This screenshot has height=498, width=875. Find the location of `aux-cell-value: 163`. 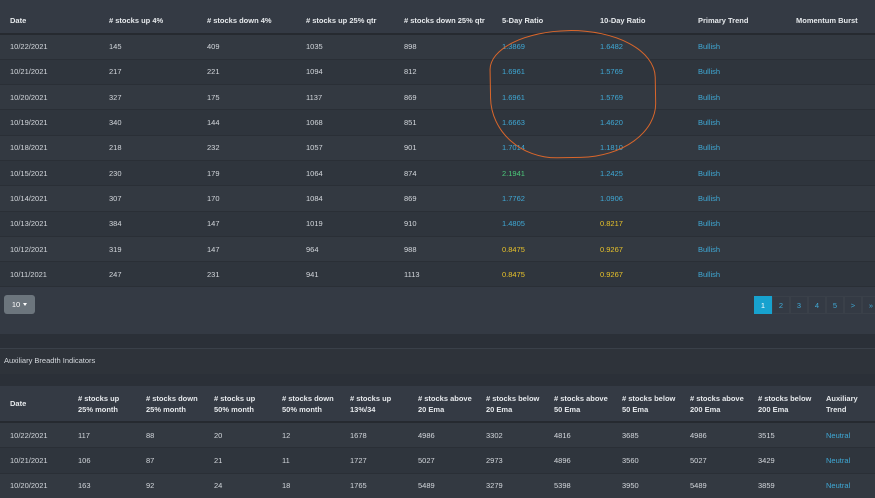

aux-cell-value: 163 is located at coordinates (102, 485).